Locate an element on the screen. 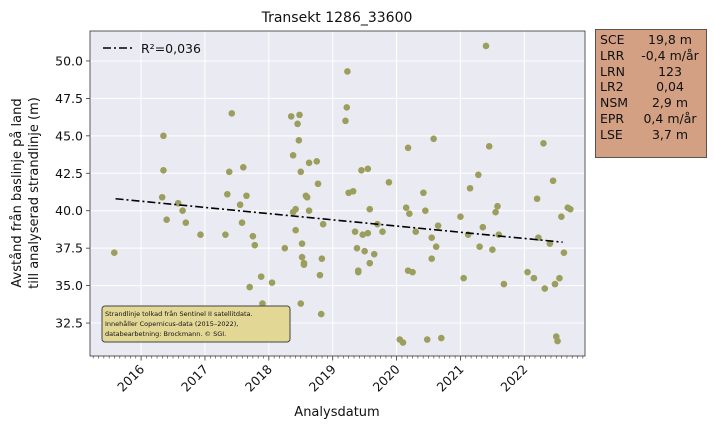  stat-key: LRR is located at coordinates (612, 55).